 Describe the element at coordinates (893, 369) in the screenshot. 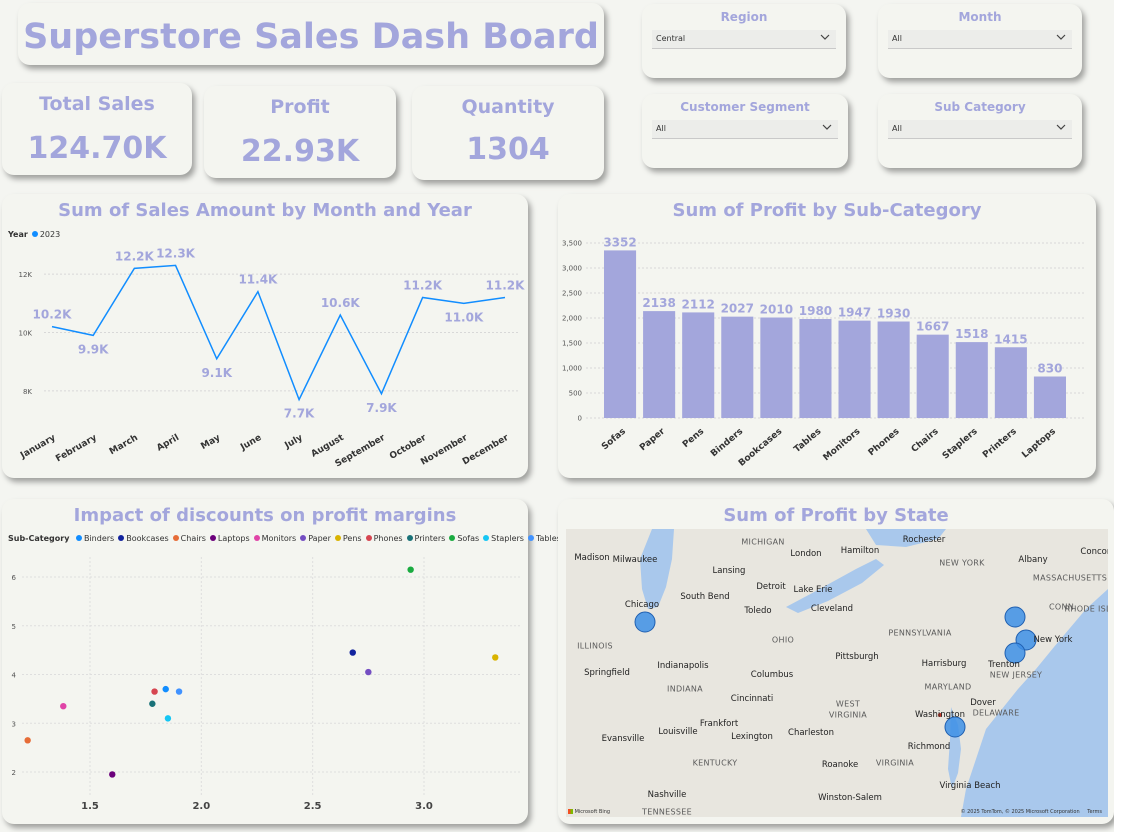

I see `bar-phones` at that location.